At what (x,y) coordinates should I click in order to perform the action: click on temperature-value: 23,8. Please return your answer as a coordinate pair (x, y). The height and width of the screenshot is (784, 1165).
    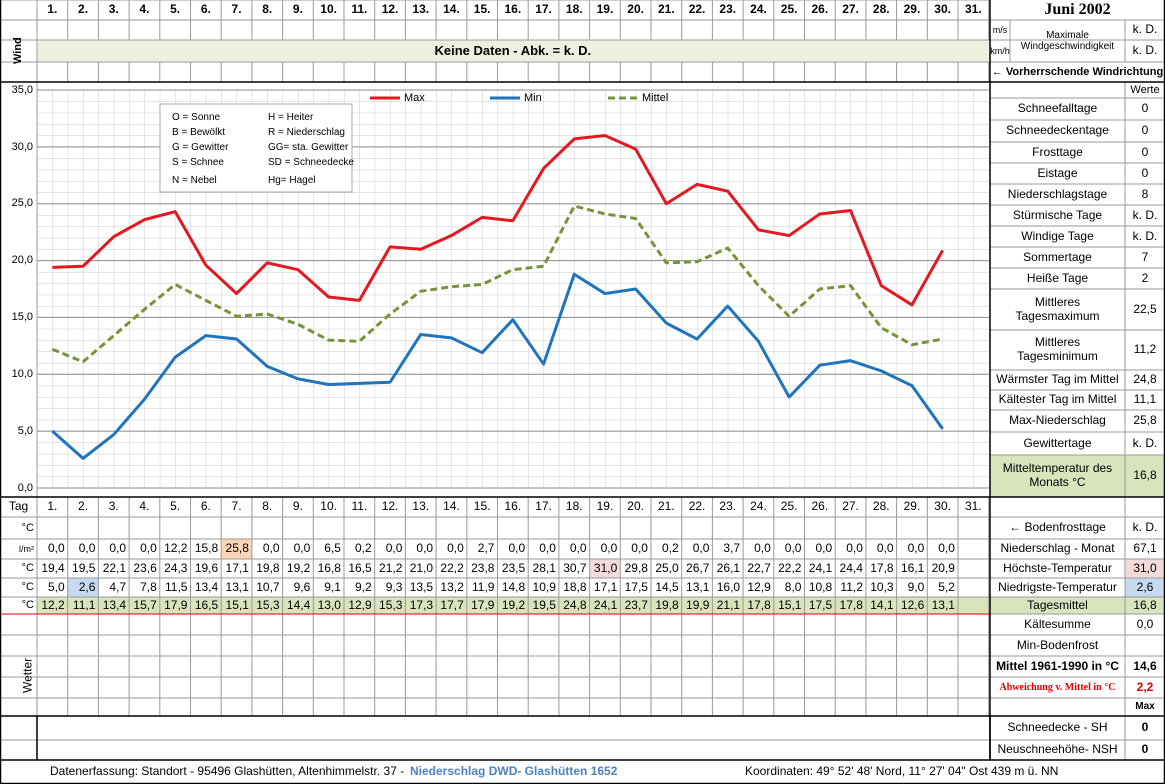
    Looking at the image, I should click on (483, 567).